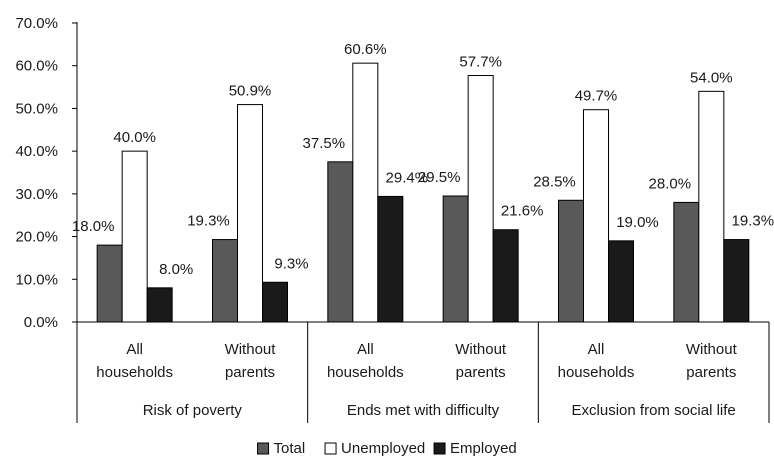  I want to click on data-label: 29.5%, so click(439, 177).